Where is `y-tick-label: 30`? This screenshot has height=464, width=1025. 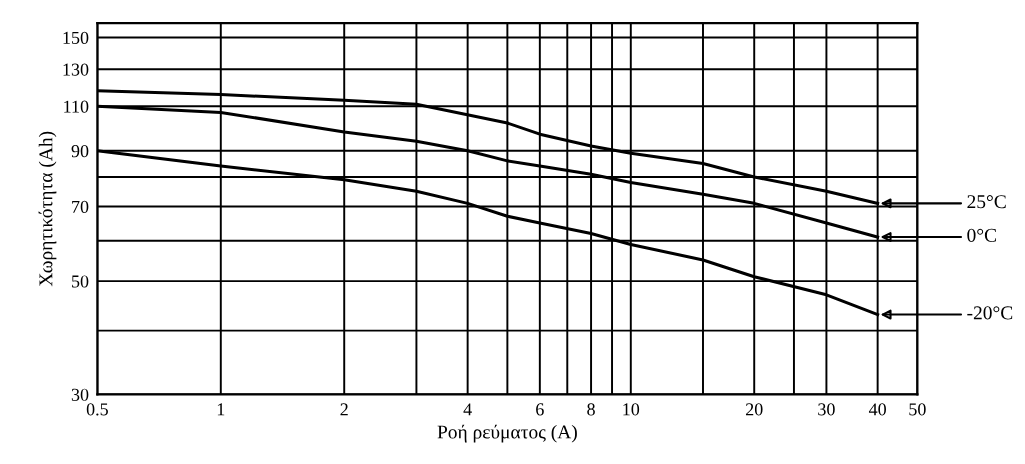 y-tick-label: 30 is located at coordinates (80, 394).